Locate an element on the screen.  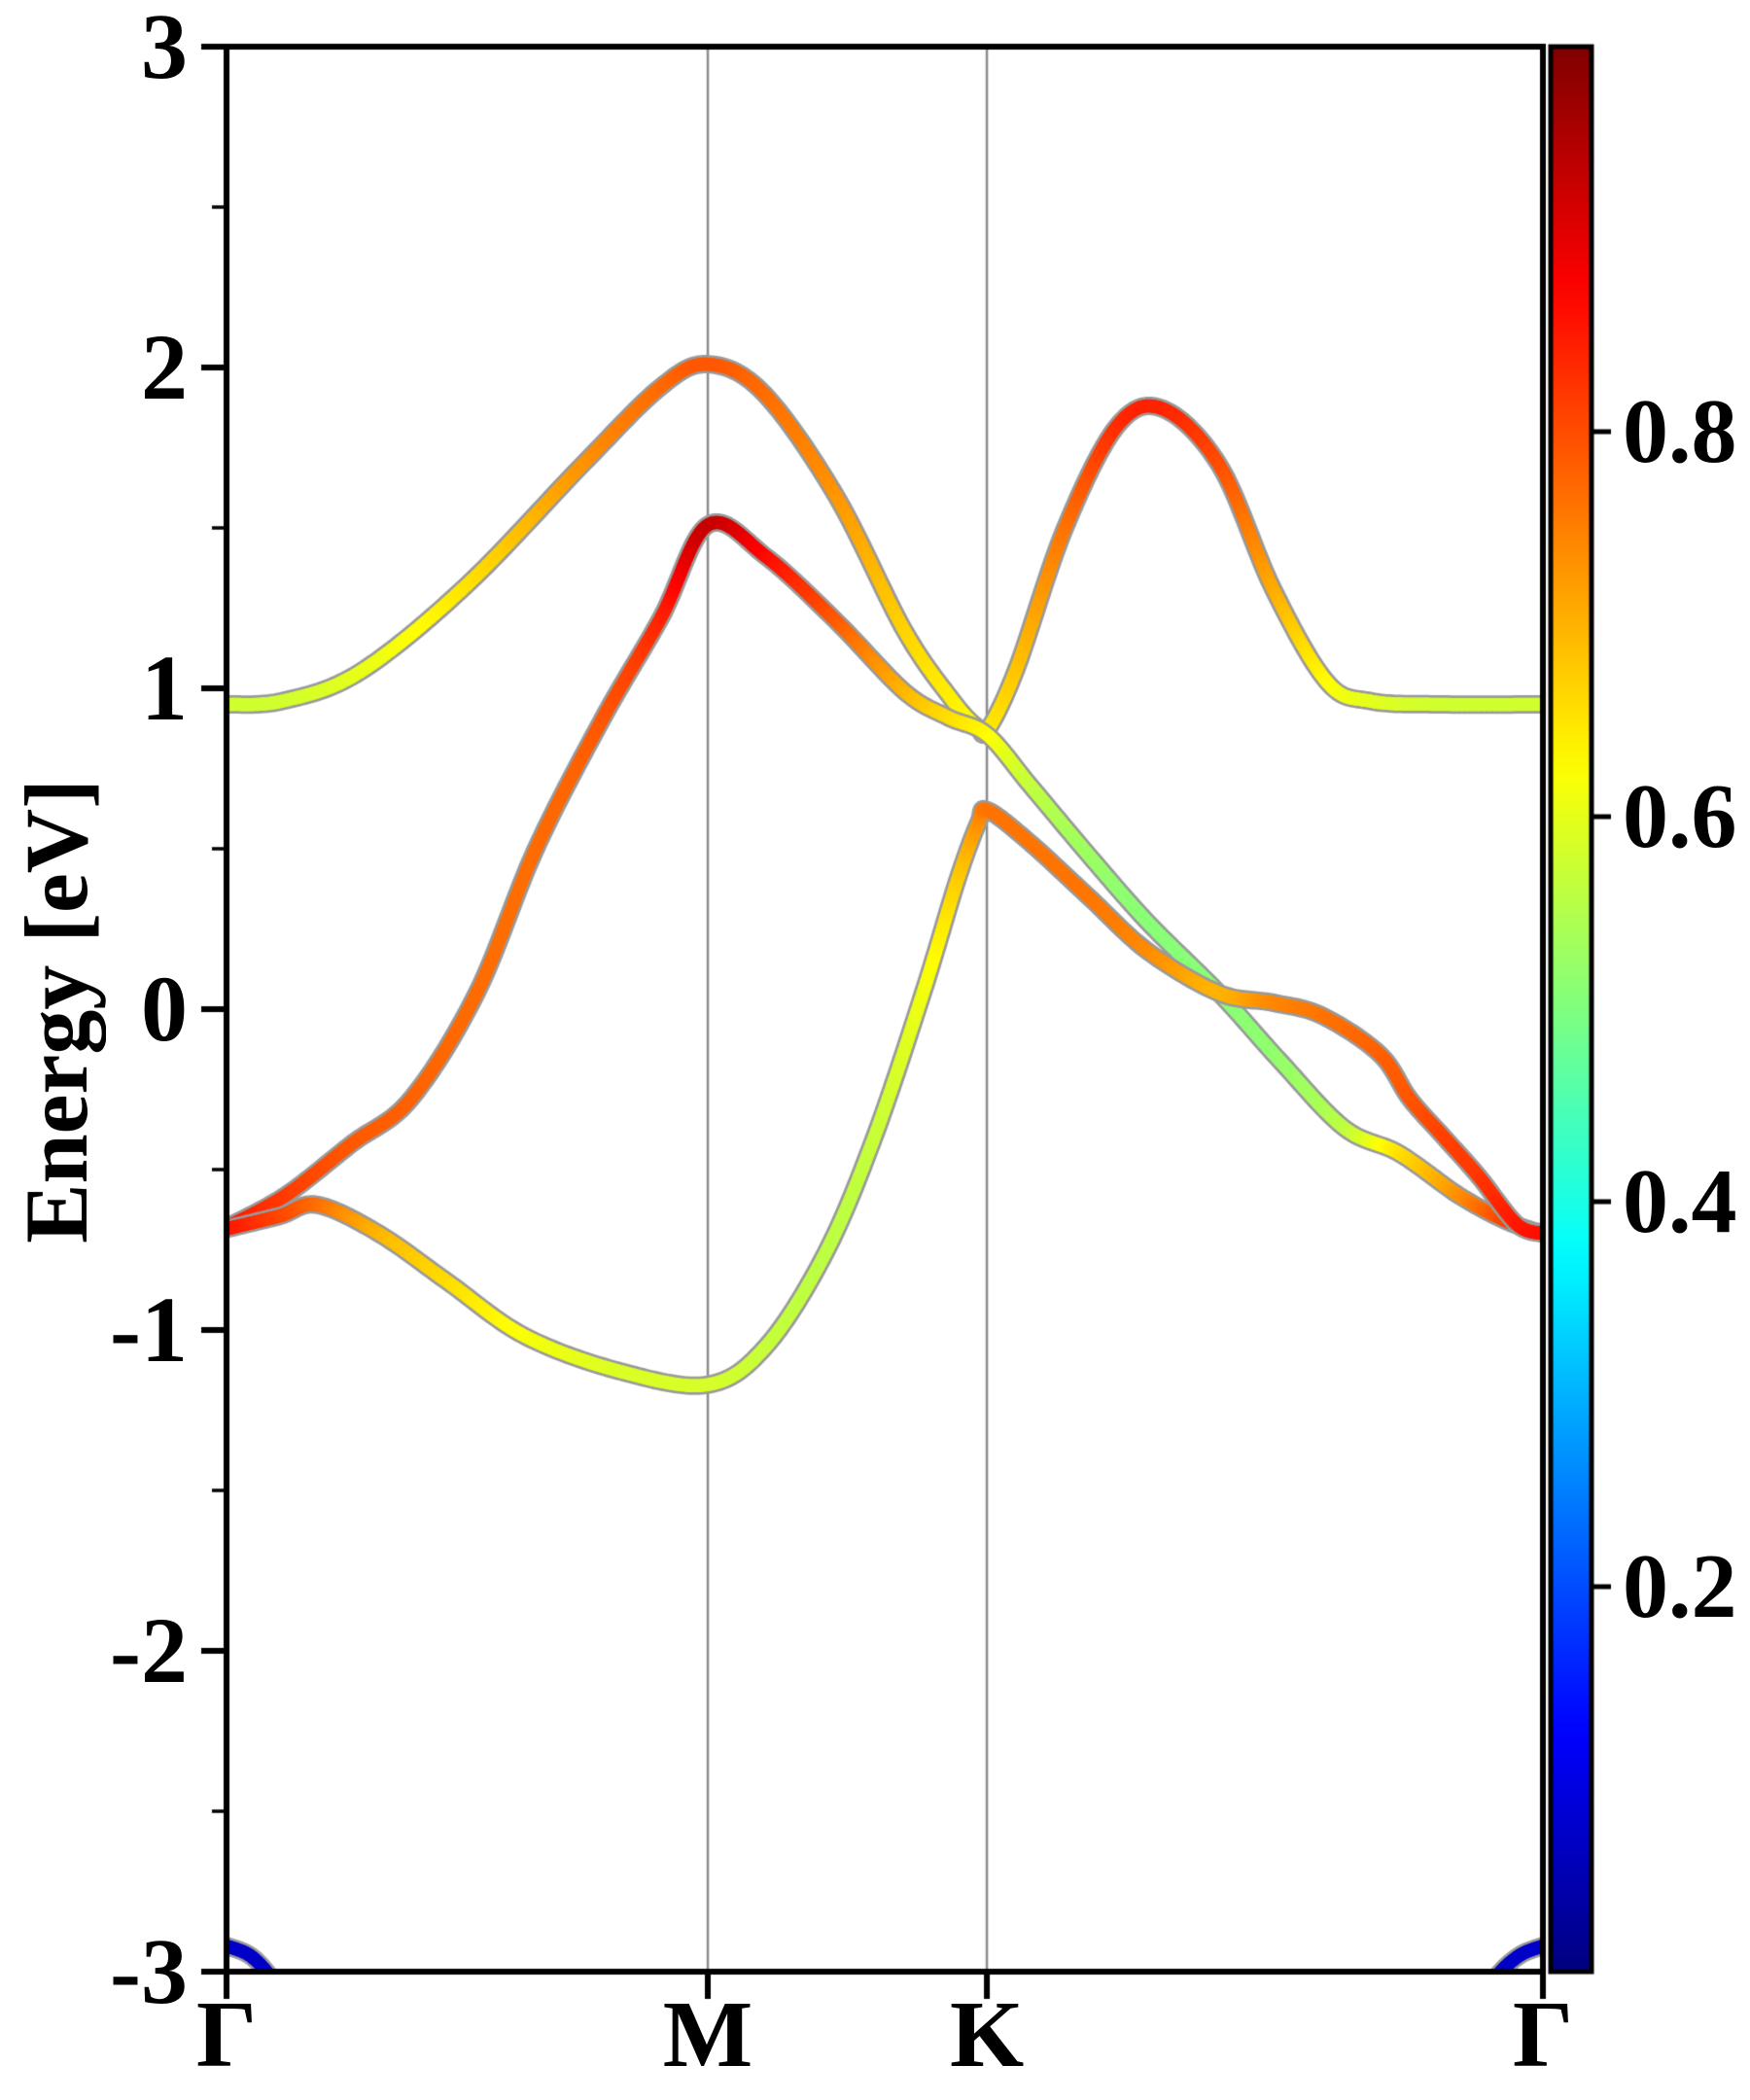
y-tick-label-0: 0 is located at coordinates (164, 1009).